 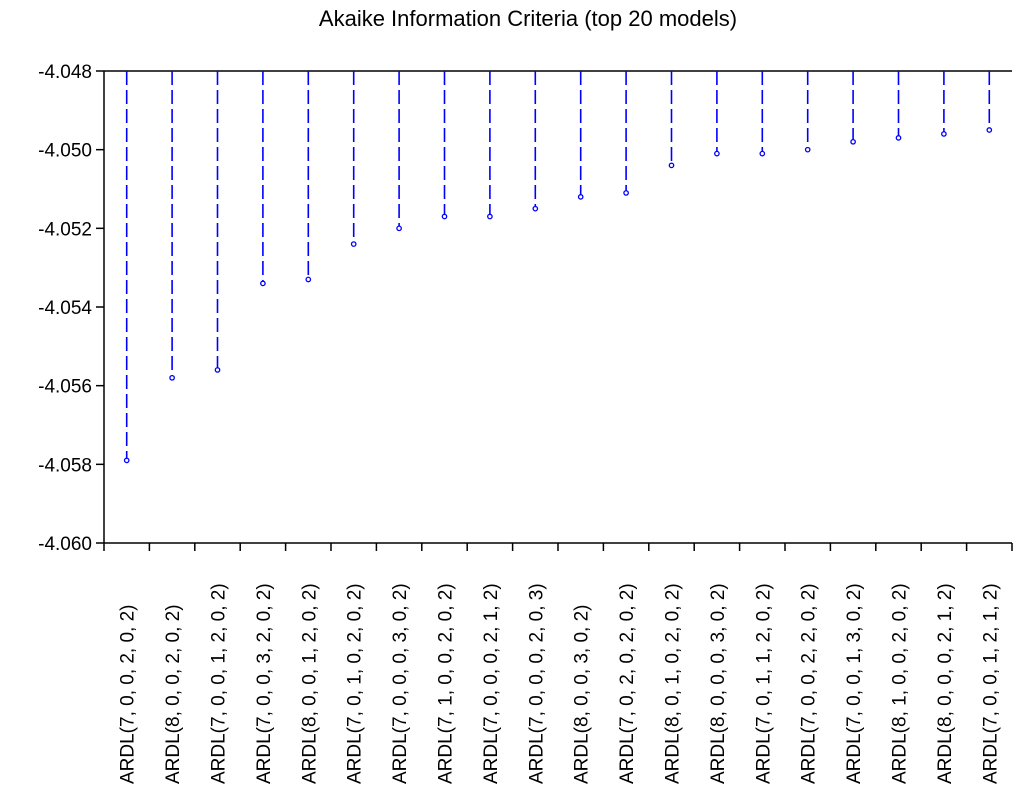 What do you see at coordinates (854, 683) in the screenshot?
I see `x-tick-label: ARDL(7, 0, 0, 1, 3, 0, 2)` at bounding box center [854, 683].